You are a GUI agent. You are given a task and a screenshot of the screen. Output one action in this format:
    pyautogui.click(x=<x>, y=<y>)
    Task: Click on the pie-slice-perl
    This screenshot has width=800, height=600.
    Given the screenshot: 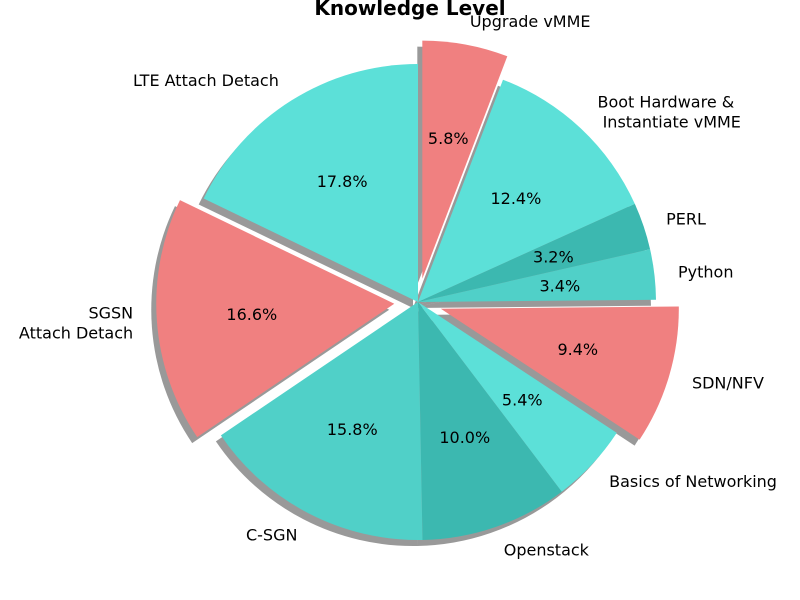 What is the action you would take?
    pyautogui.click(x=534, y=252)
    